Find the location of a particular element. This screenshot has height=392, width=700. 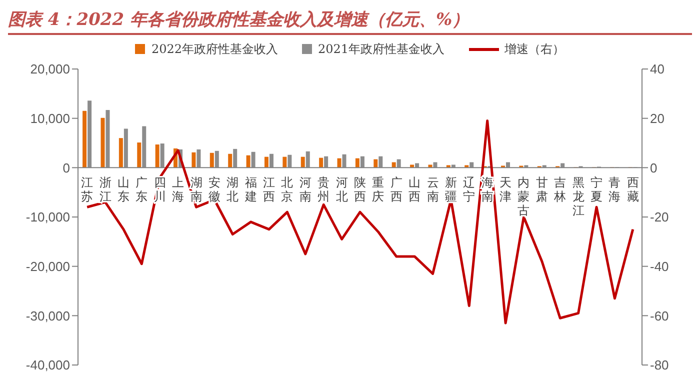

y2-tick-label: -80 is located at coordinates (659, 365).